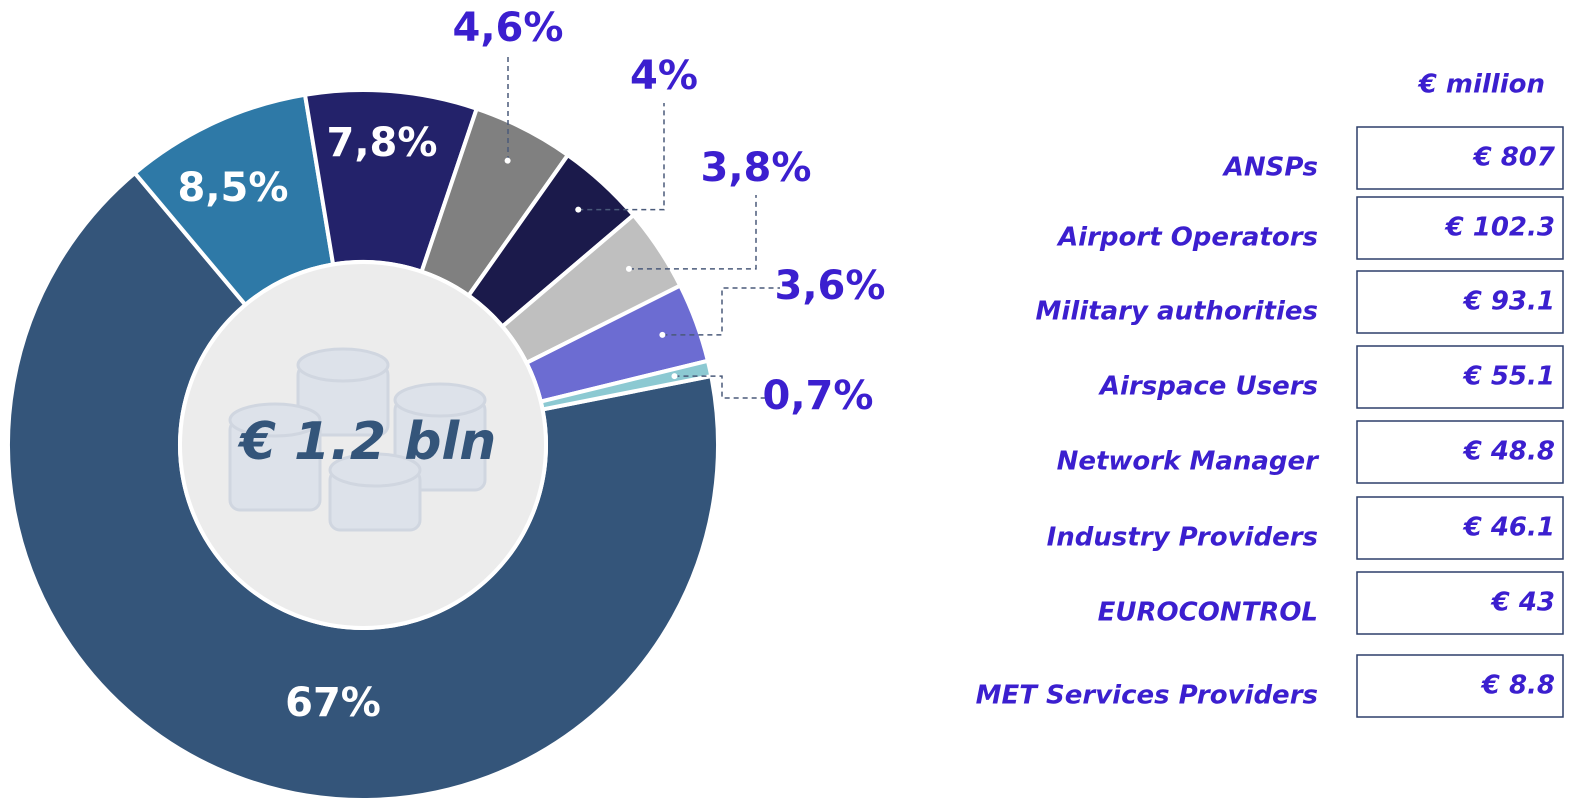  What do you see at coordinates (1522, 603) in the screenshot?
I see `row-amount: € 43` at bounding box center [1522, 603].